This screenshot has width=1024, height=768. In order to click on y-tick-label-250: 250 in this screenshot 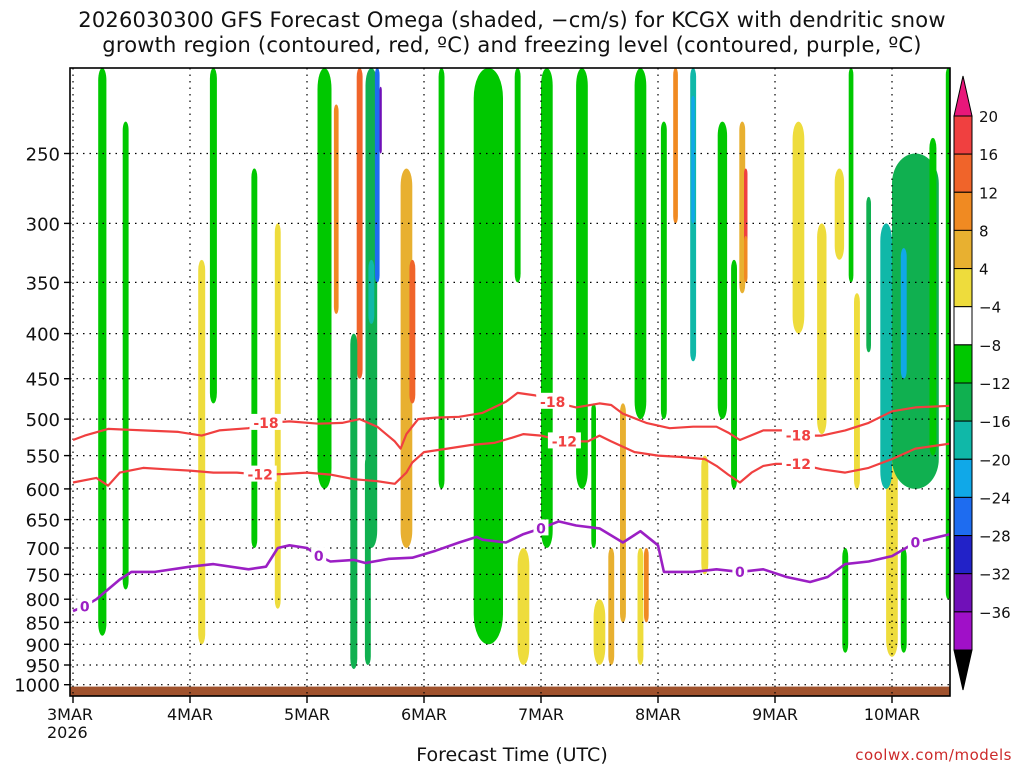, I will do `click(43, 155)`.